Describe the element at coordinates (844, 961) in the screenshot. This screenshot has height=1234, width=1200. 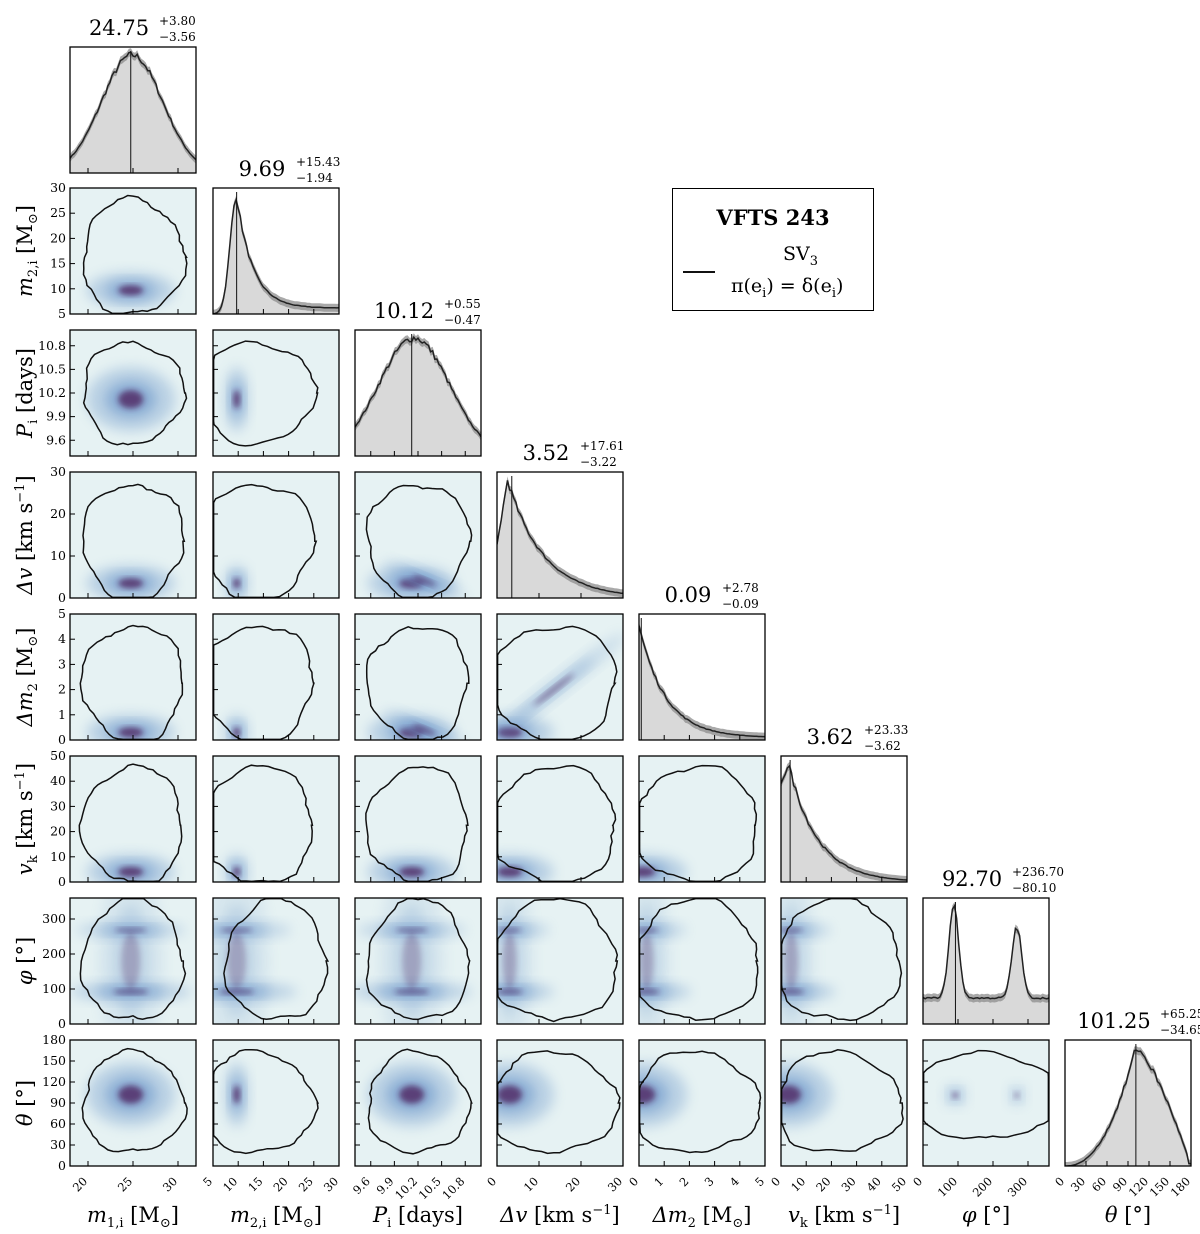
I see `density-panel-vk-vs-phi` at that location.